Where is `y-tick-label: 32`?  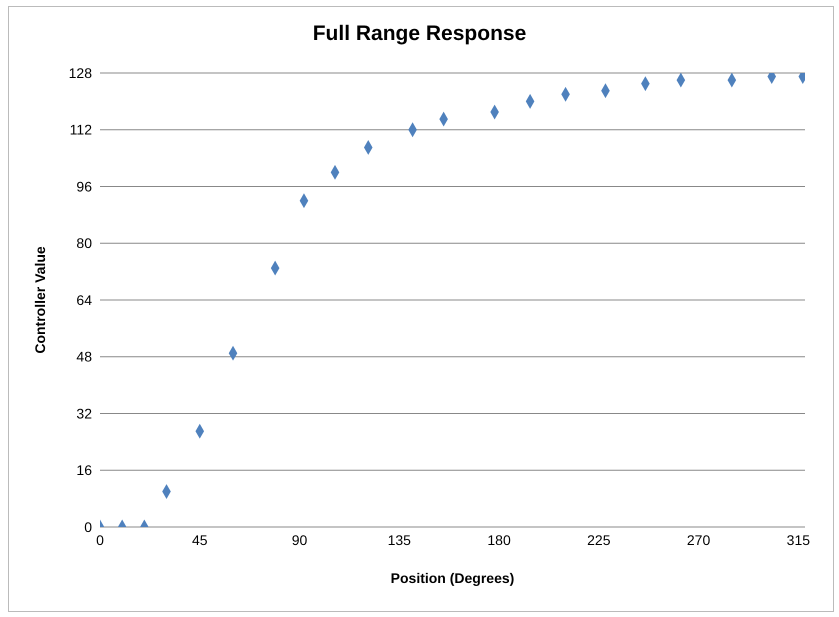
y-tick-label: 32 is located at coordinates (84, 413).